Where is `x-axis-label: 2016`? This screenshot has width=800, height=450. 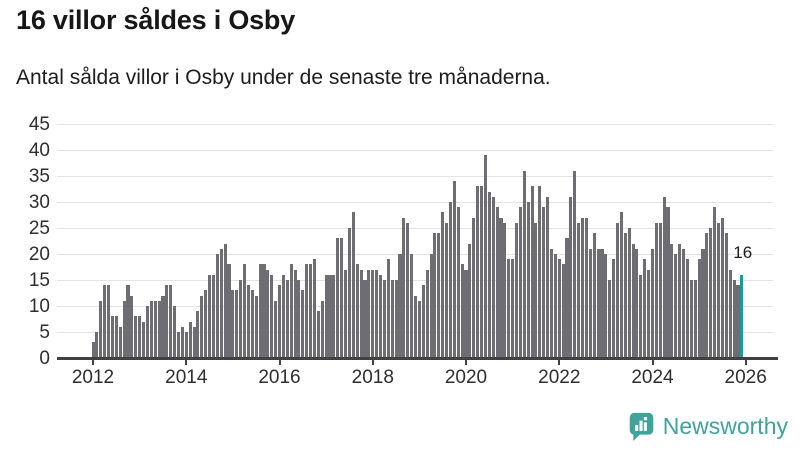
x-axis-label: 2016 is located at coordinates (279, 377).